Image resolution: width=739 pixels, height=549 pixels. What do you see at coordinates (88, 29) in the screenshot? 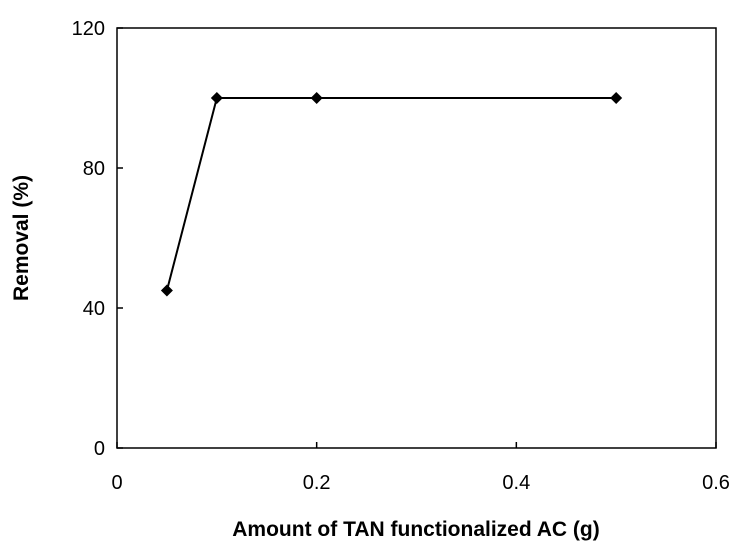
I see `y-tick-label: 120` at bounding box center [88, 29].